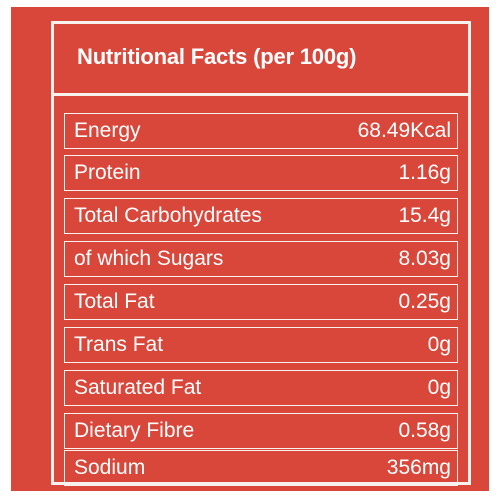  I want to click on nutrient-row-energy: Energy 68.49Kcal, so click(261, 131).